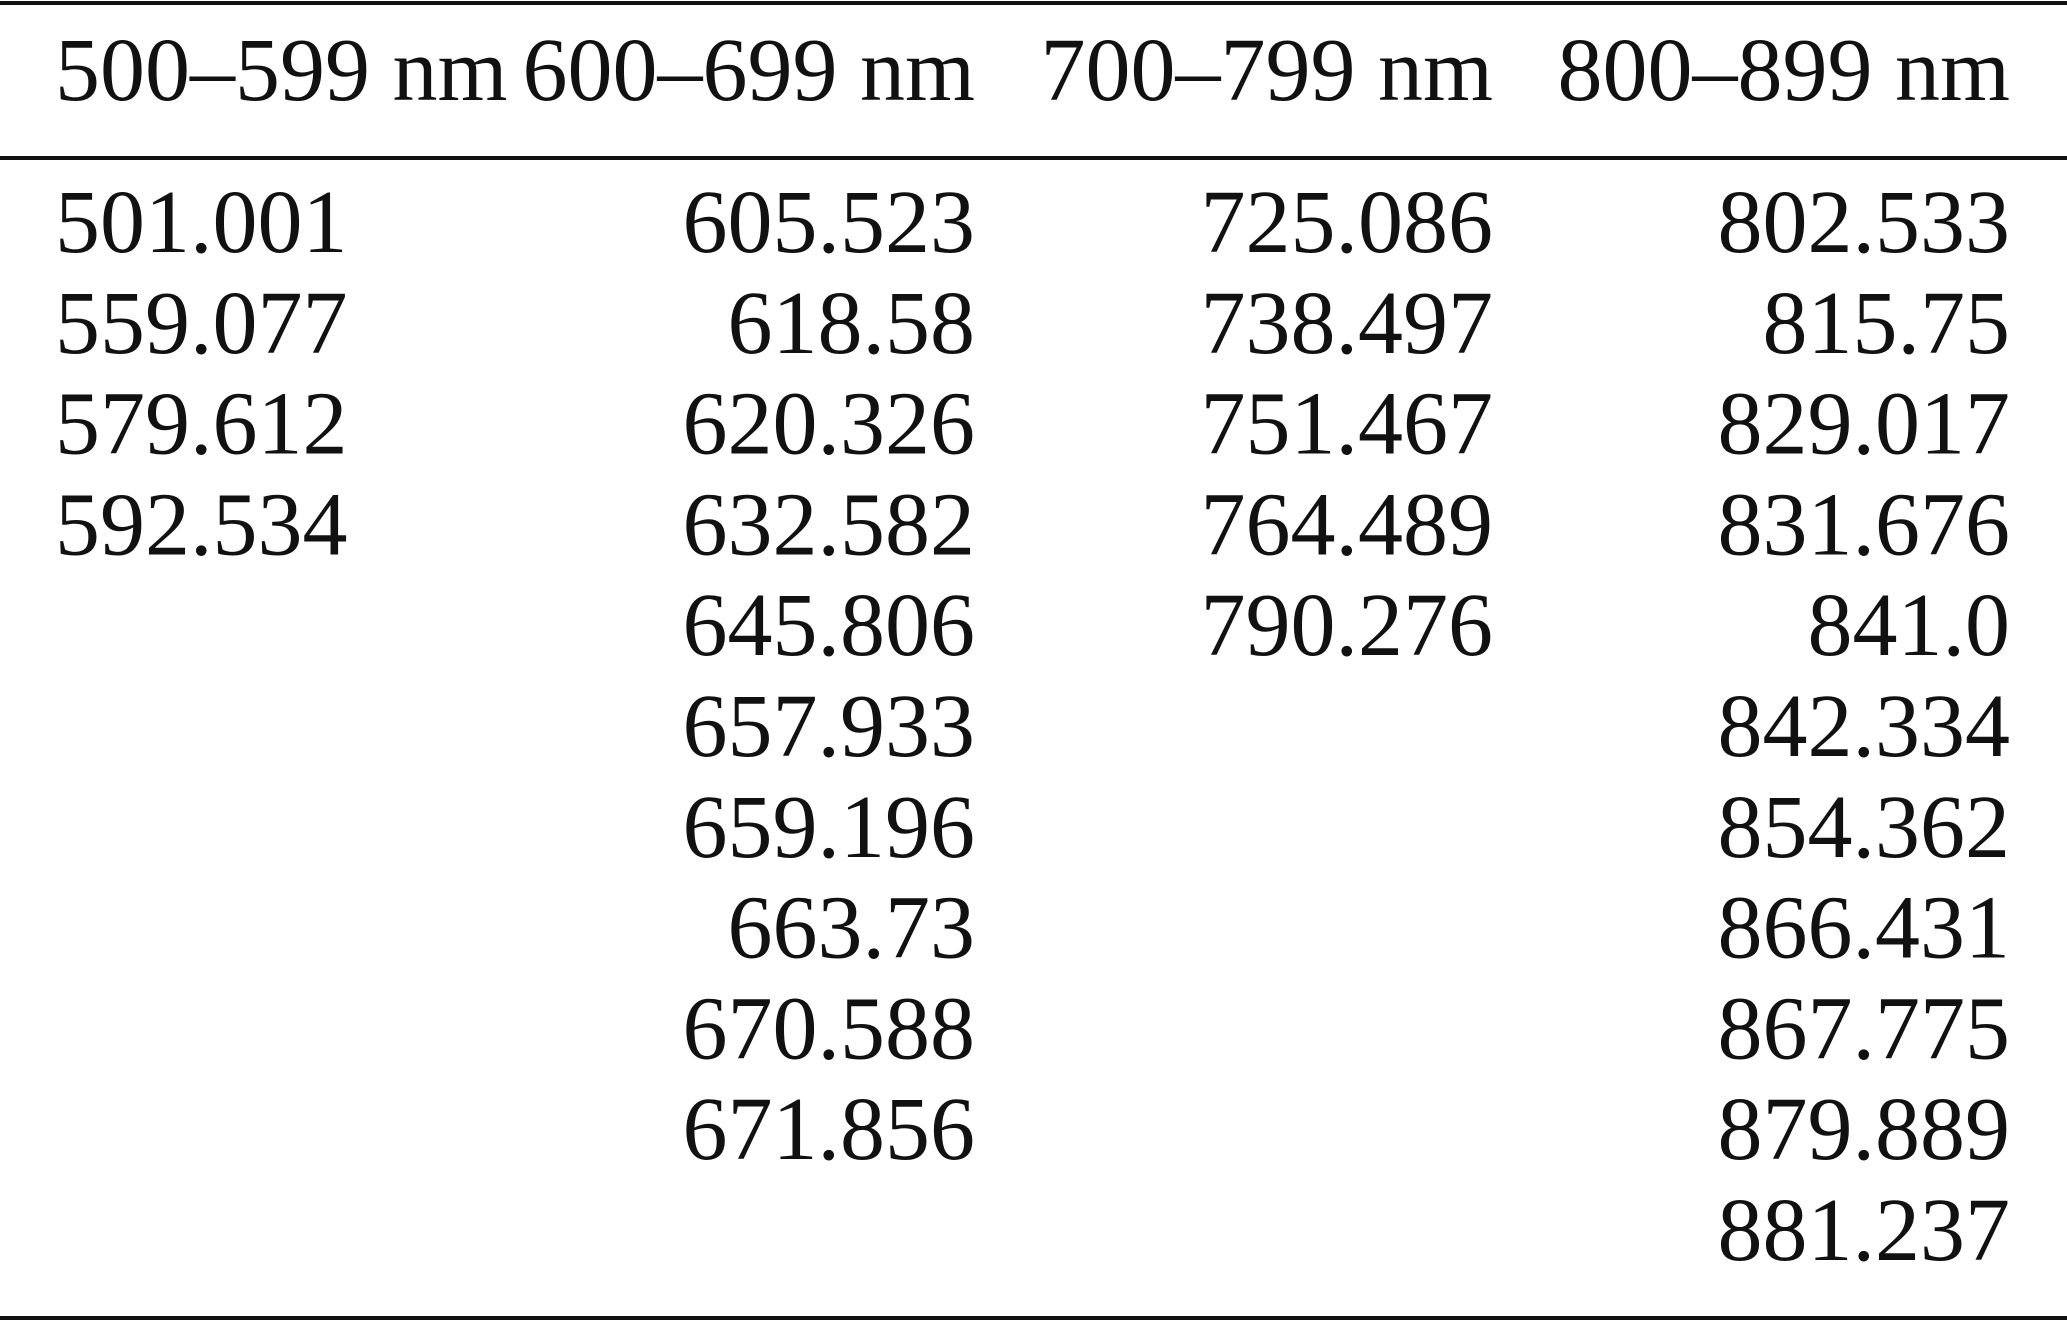 This screenshot has width=2067, height=1322. I want to click on cell: 764.489, so click(1347, 524).